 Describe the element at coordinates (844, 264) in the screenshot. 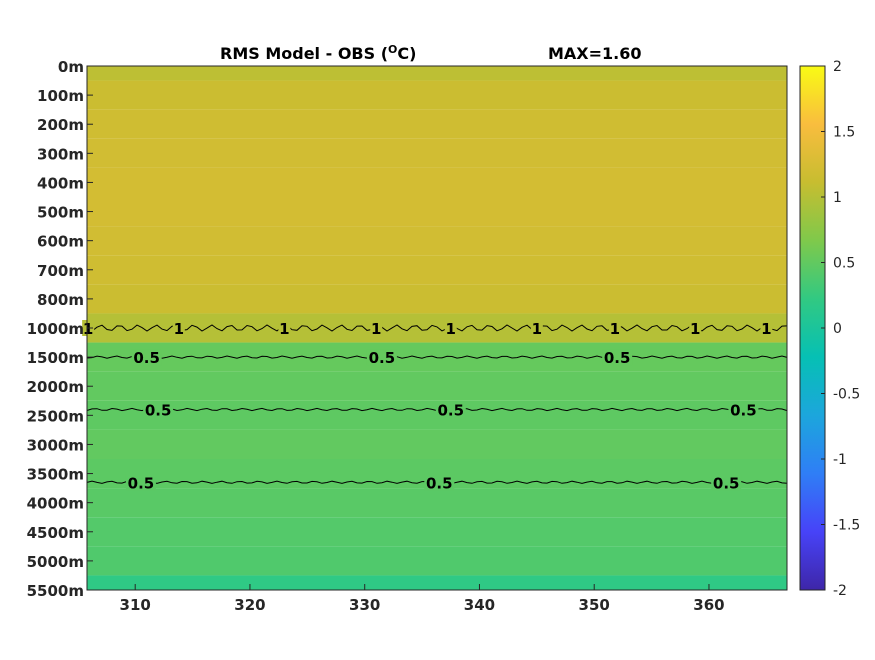

I see `colorbar-tick-label: 0.5` at that location.